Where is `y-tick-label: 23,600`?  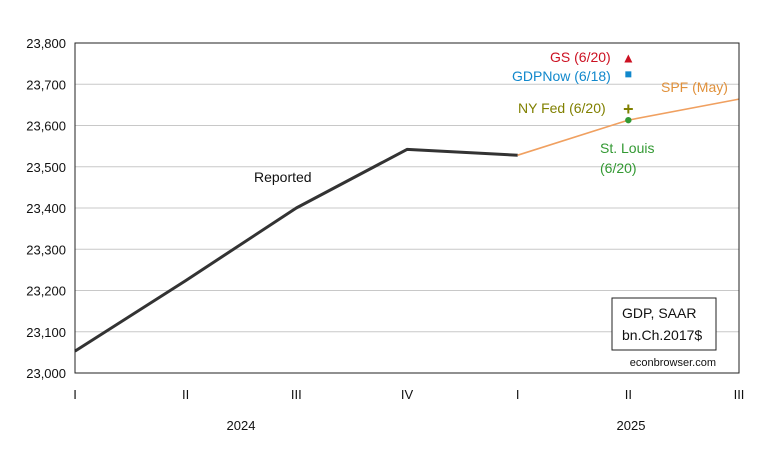 y-tick-label: 23,600 is located at coordinates (46, 126).